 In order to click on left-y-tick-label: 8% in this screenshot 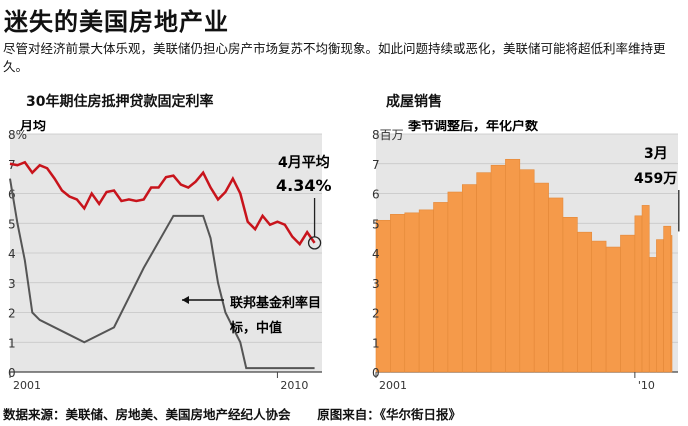, I will do `click(17, 135)`.